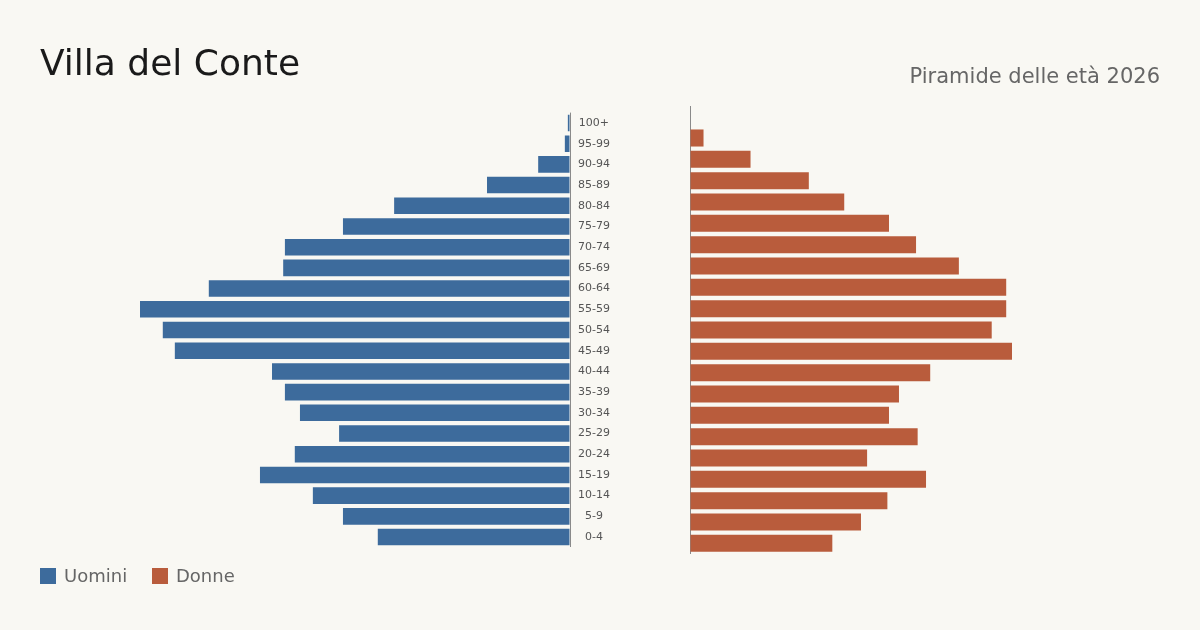 This screenshot has height=630, width=1200. What do you see at coordinates (594, 391) in the screenshot?
I see `y-tick-label: 35-39` at bounding box center [594, 391].